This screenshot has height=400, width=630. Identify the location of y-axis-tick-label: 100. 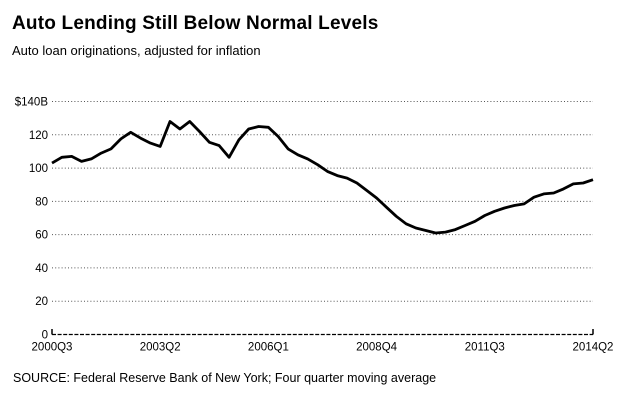
(38, 169).